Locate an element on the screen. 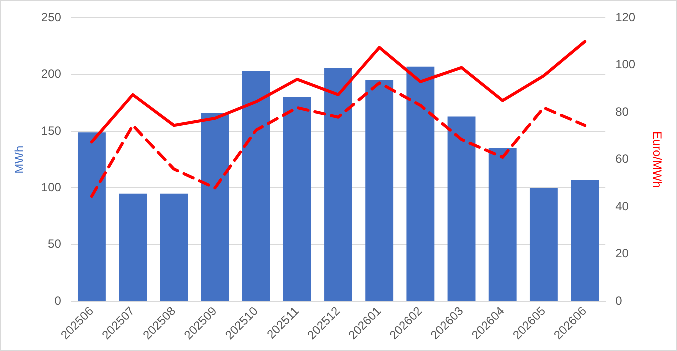 The image size is (677, 351). y2-tick-label: 80 is located at coordinates (623, 111).